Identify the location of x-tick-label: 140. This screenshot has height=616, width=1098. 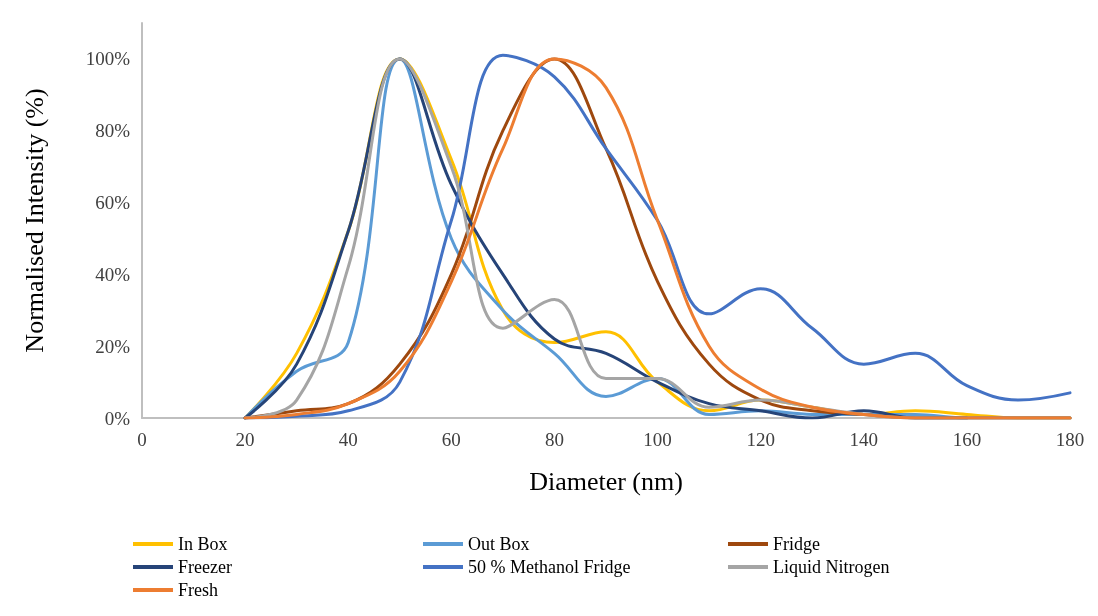
(864, 439).